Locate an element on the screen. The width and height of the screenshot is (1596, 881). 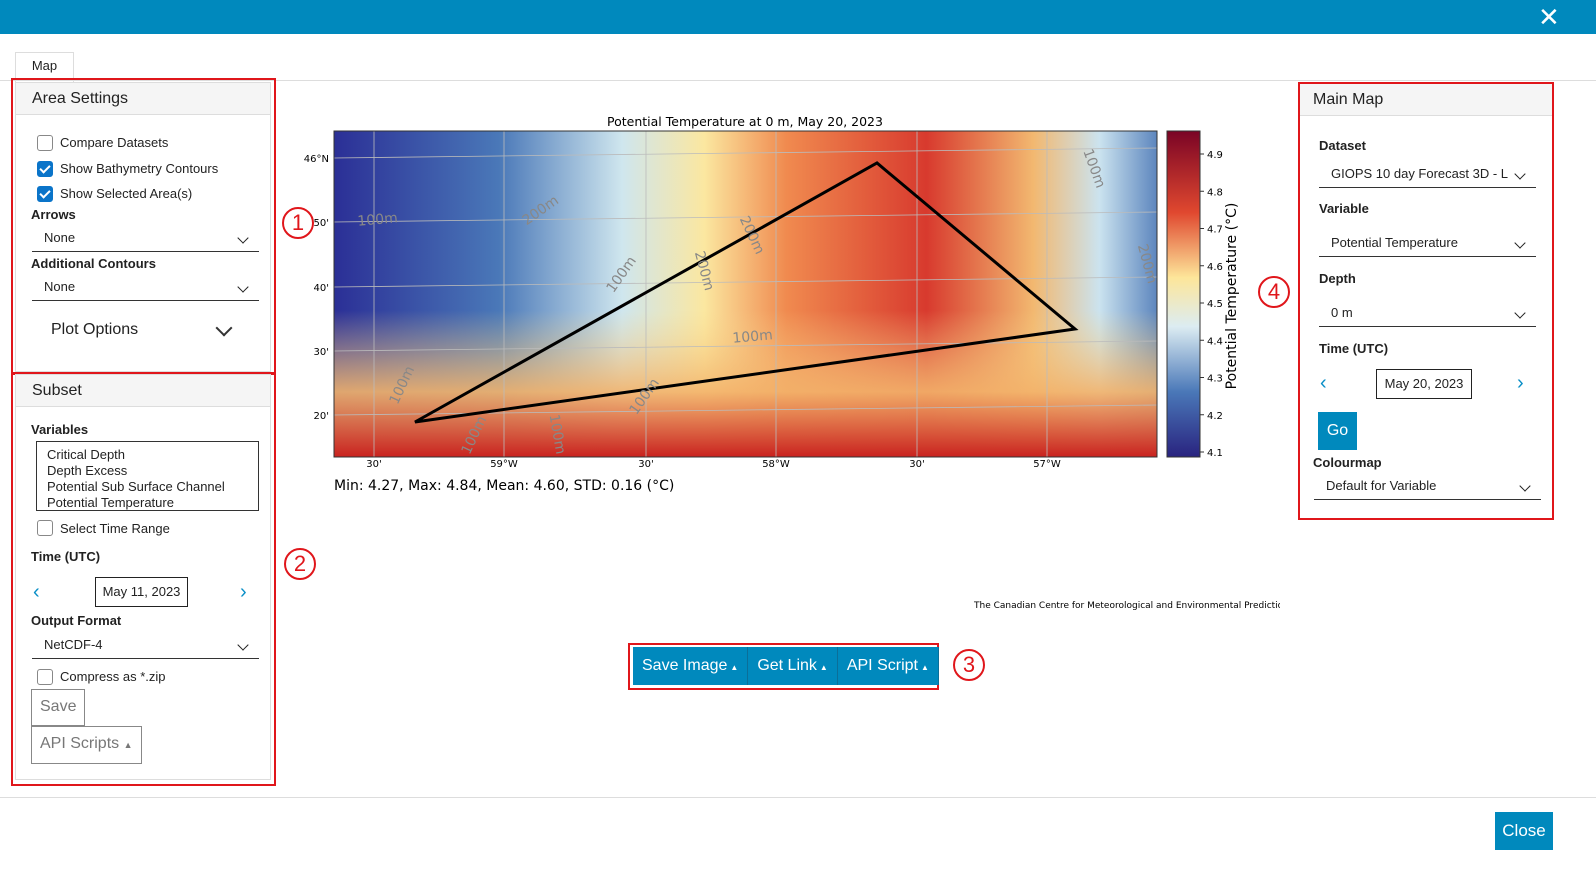
colorbar-tick-label: 4.2 is located at coordinates (1215, 416).